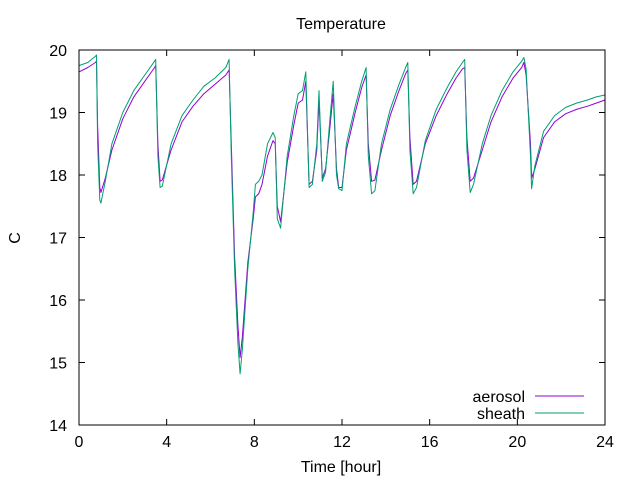 Image resolution: width=640 pixels, height=480 pixels. Describe the element at coordinates (15, 238) in the screenshot. I see `y-axis-label: C` at that location.